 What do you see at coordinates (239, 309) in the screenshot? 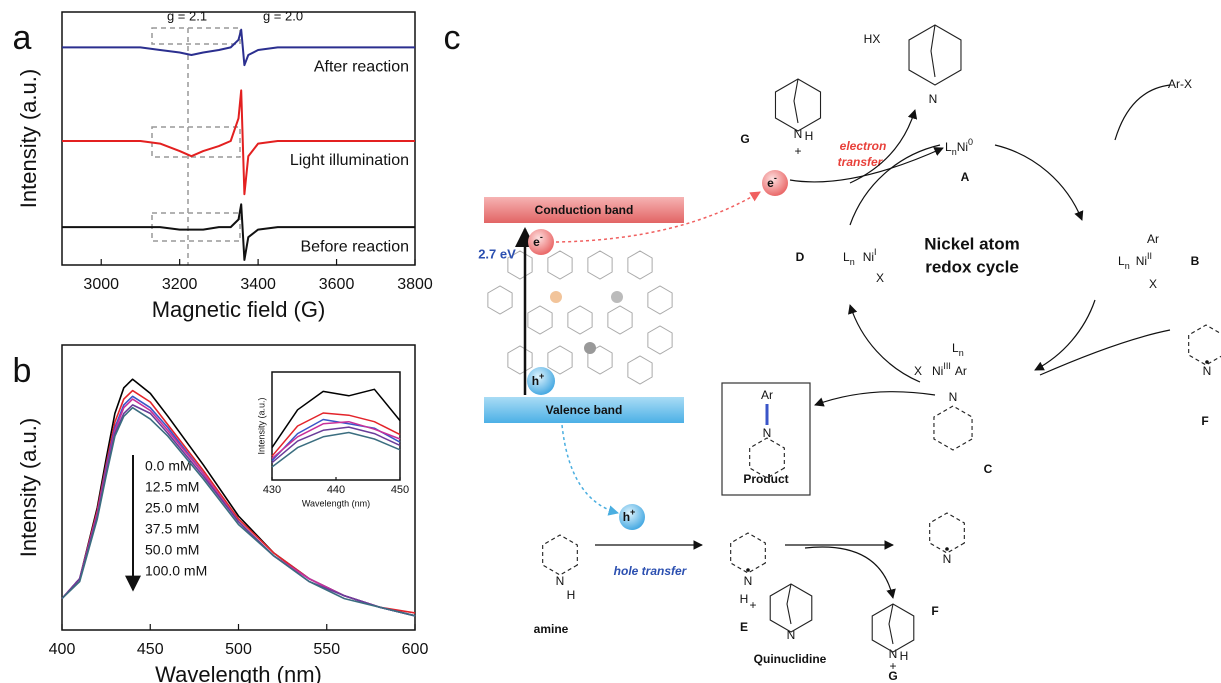
I see `x-axis-title: Magnetic field (G)` at bounding box center [239, 309].